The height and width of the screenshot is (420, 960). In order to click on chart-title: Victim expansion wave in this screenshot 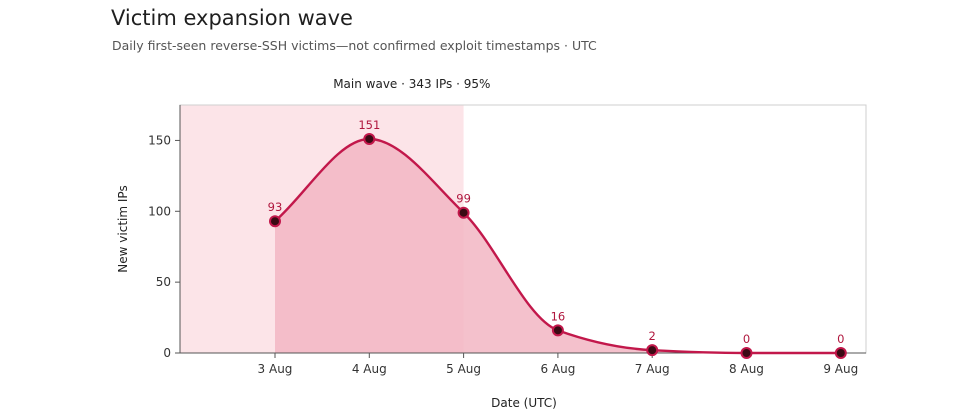, I will do `click(232, 18)`.